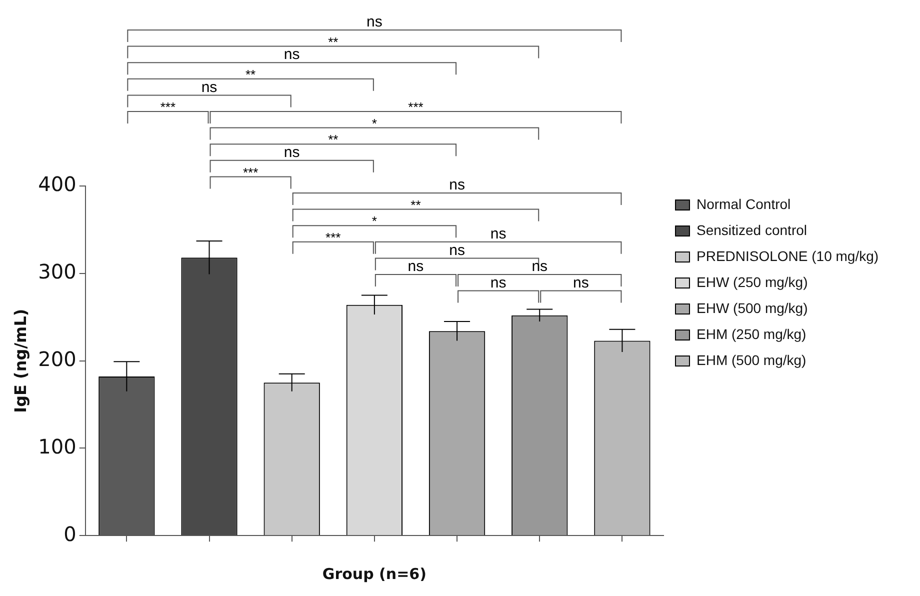  I want to click on x-axis-title: Group (n=6), so click(374, 573).